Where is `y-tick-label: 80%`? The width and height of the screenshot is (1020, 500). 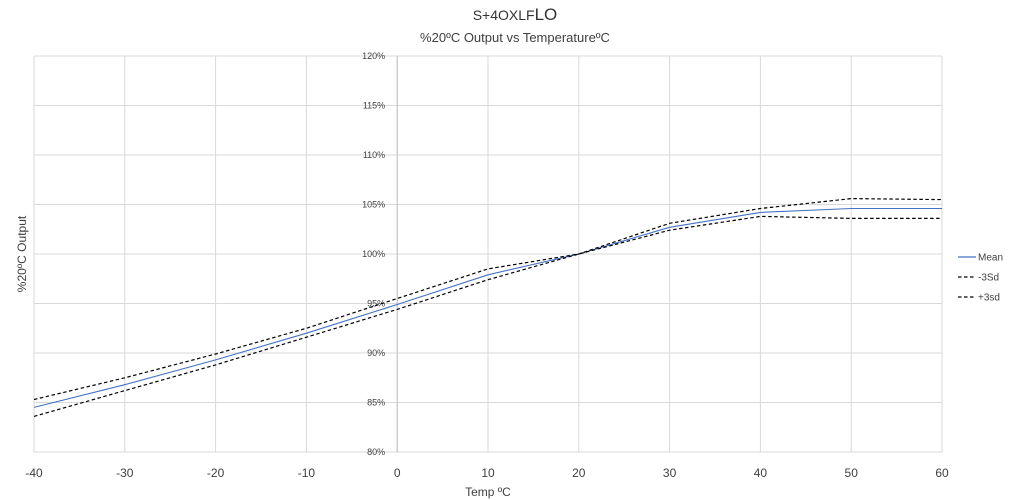 y-tick-label: 80% is located at coordinates (376, 452).